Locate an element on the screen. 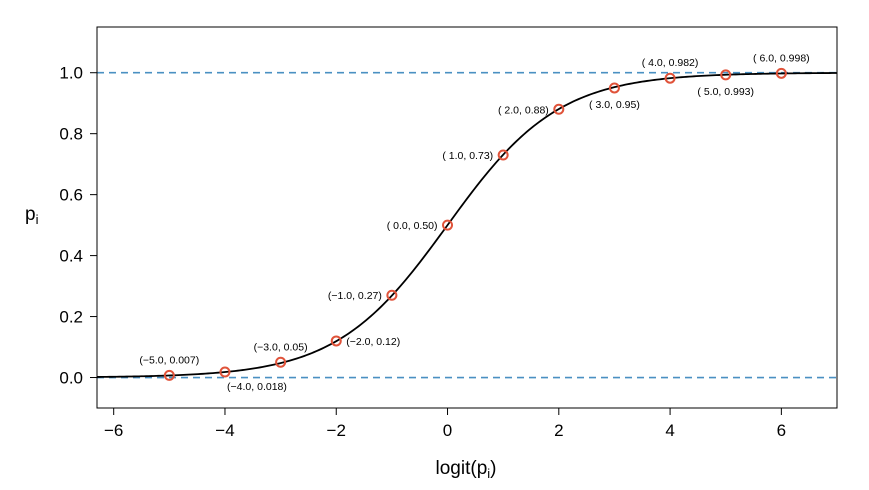  x-tick-label: −2 is located at coordinates (336, 430).